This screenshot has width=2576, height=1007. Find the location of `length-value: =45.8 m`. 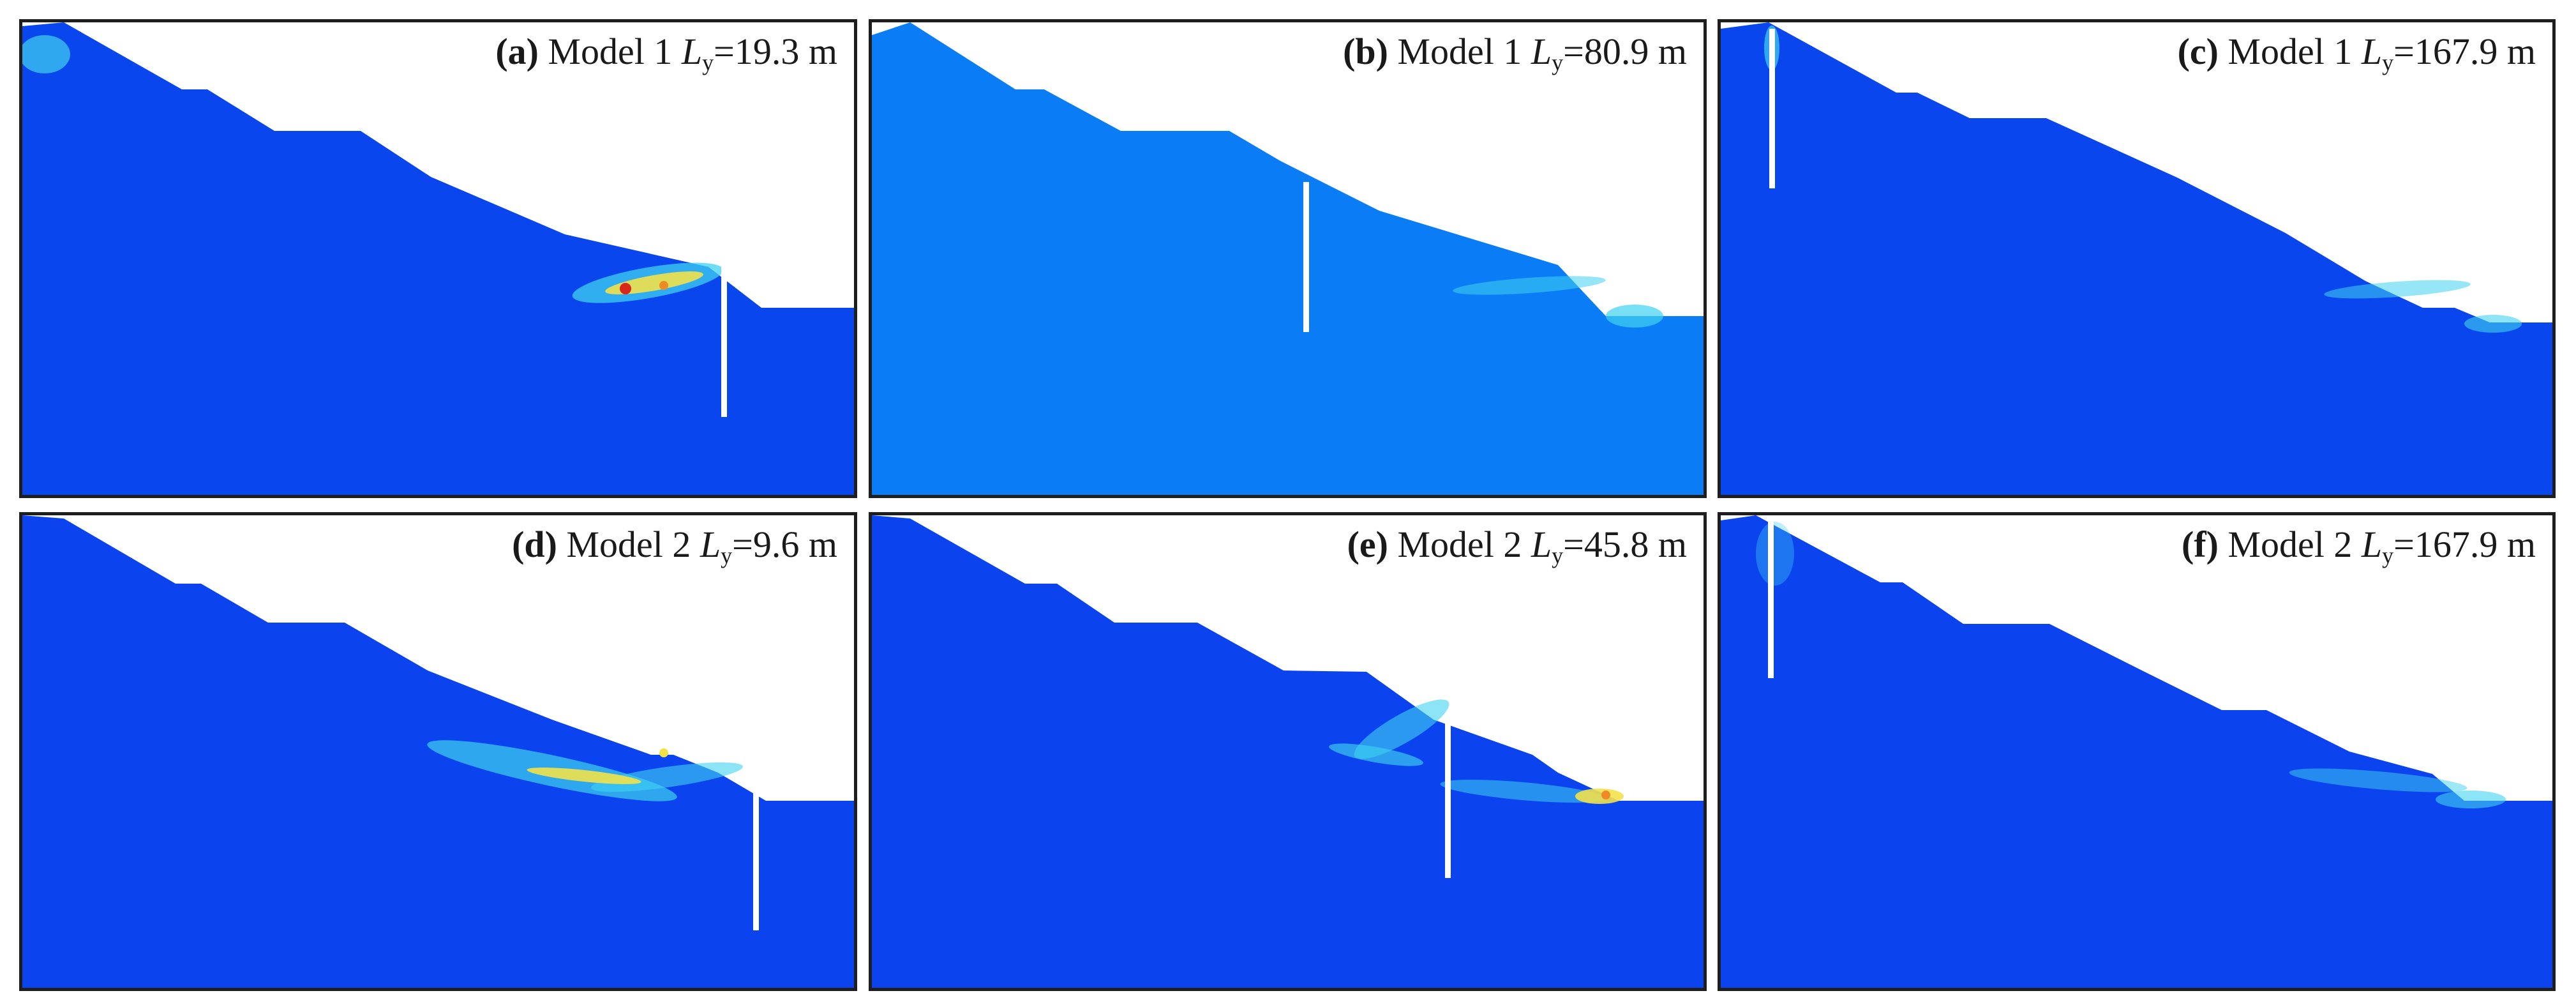

length-value: =45.8 m is located at coordinates (1625, 544).